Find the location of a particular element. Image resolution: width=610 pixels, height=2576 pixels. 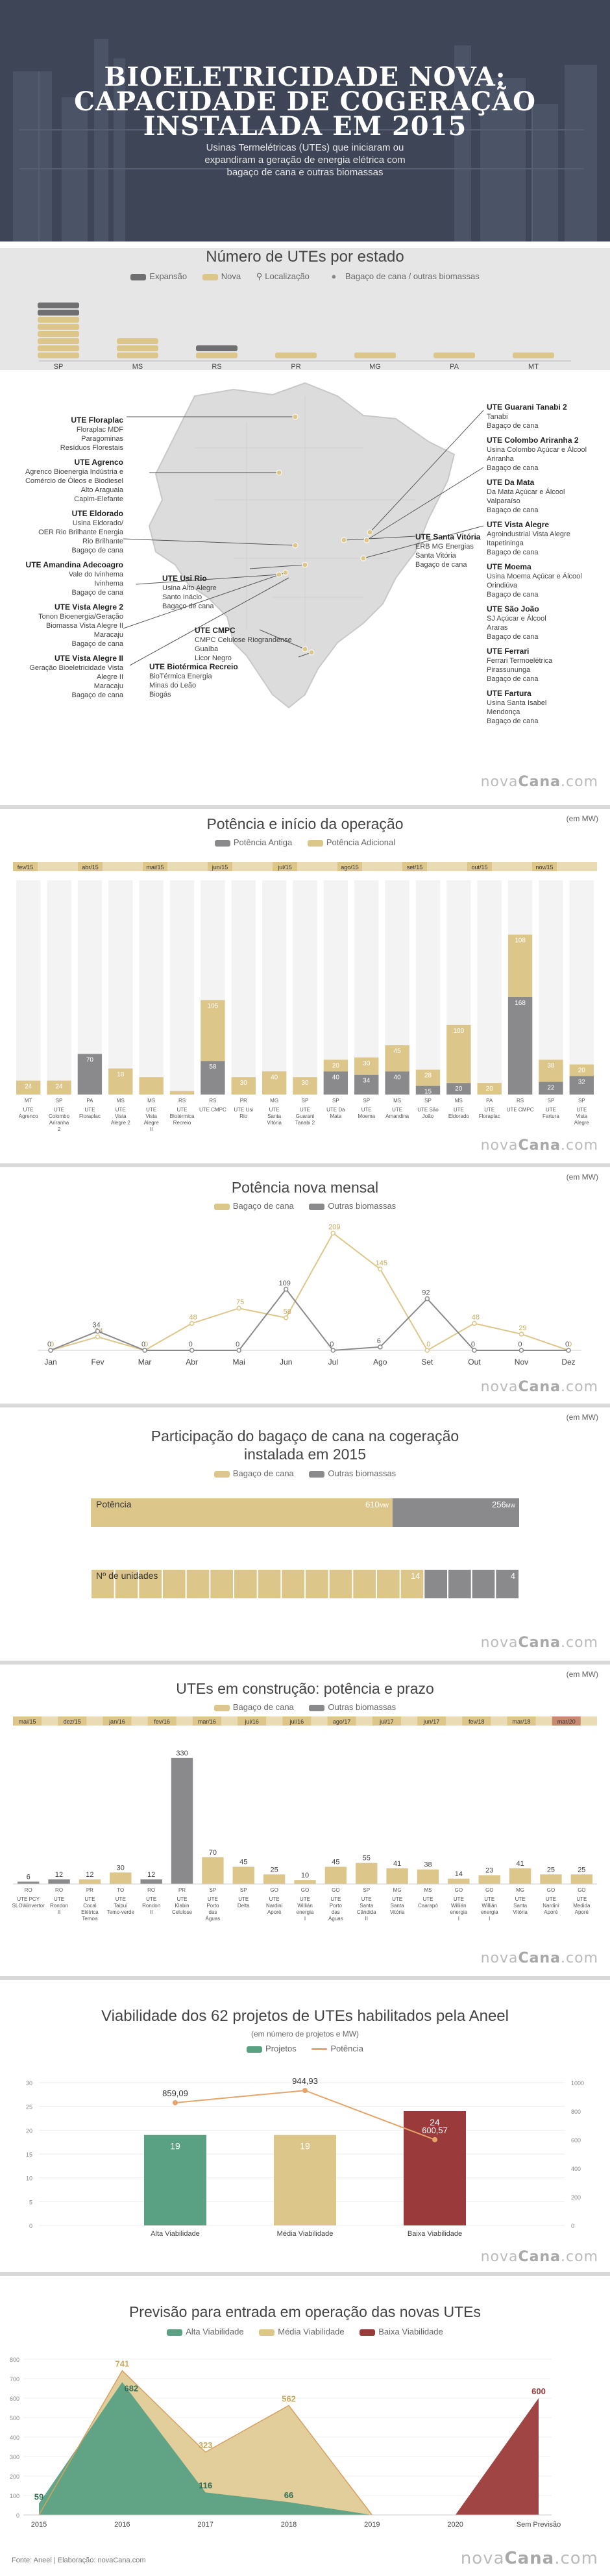

label-potencia-antiga: 168 is located at coordinates (520, 1003).